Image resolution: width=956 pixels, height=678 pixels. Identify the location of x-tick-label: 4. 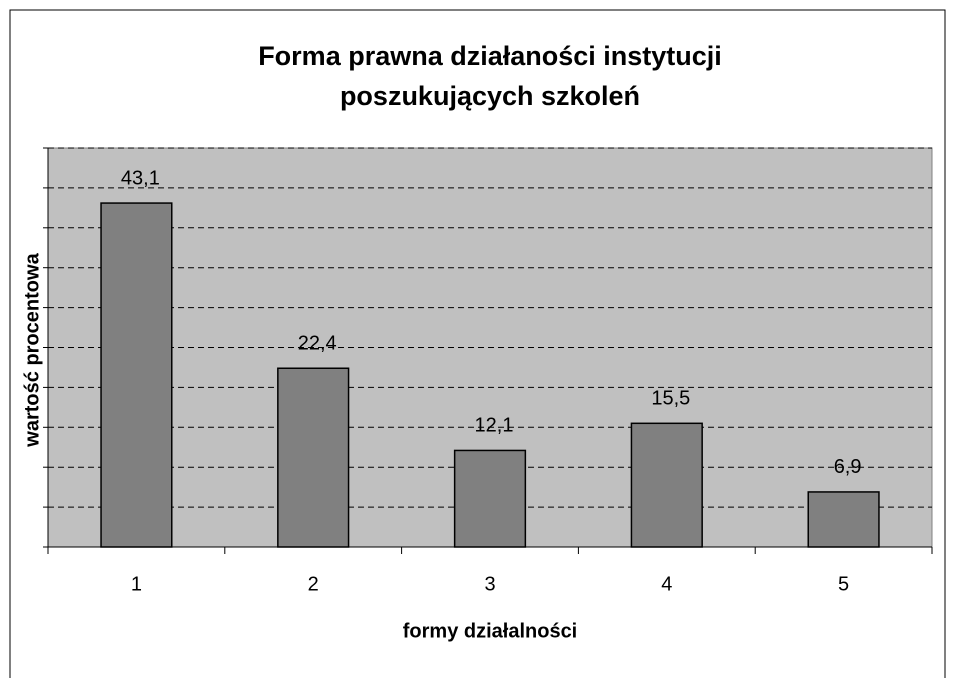
(666, 584).